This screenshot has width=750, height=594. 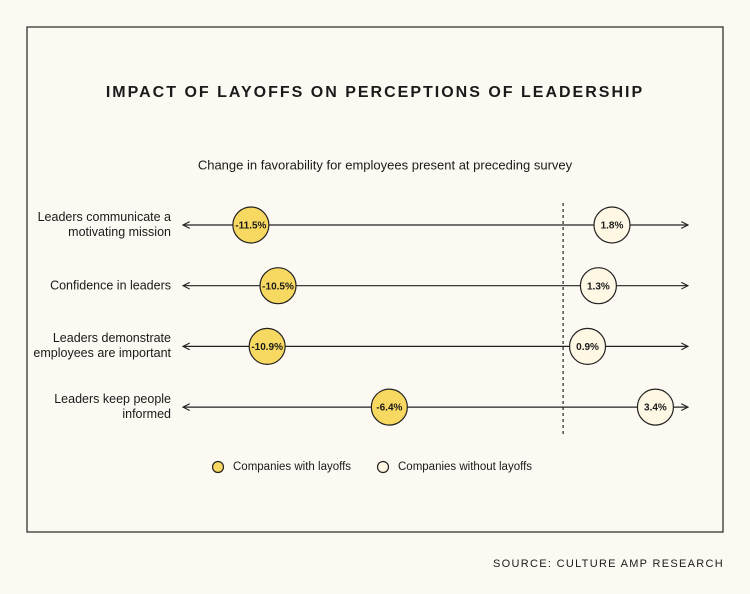 I want to click on category-label: Leaders keep people informed, so click(x=112, y=407).